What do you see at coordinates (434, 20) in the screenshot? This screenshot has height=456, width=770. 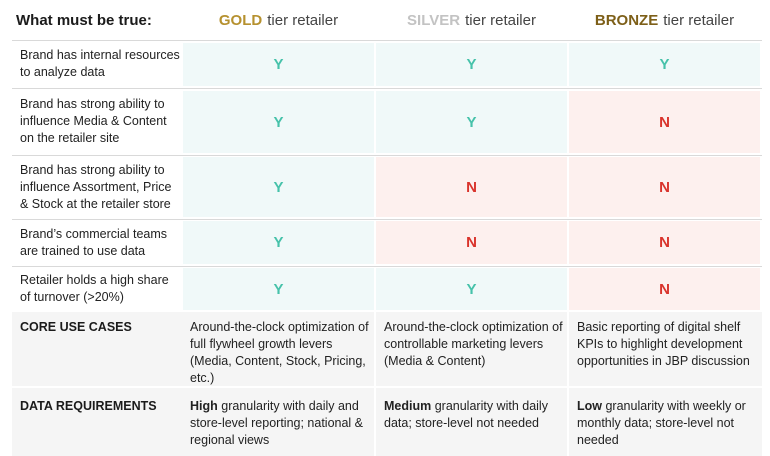 I see `silver-tier-name: SILVER` at bounding box center [434, 20].